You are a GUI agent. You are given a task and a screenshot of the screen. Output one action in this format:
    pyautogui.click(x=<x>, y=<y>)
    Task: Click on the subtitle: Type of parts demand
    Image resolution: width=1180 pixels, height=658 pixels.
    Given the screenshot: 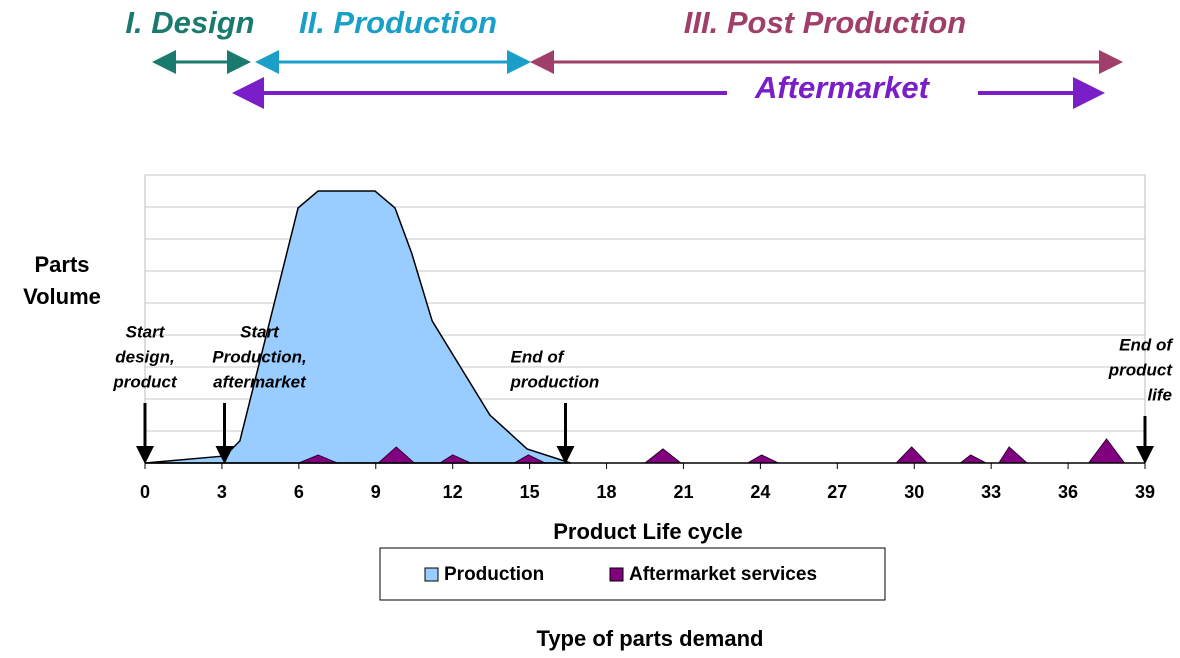 What is the action you would take?
    pyautogui.click(x=650, y=638)
    